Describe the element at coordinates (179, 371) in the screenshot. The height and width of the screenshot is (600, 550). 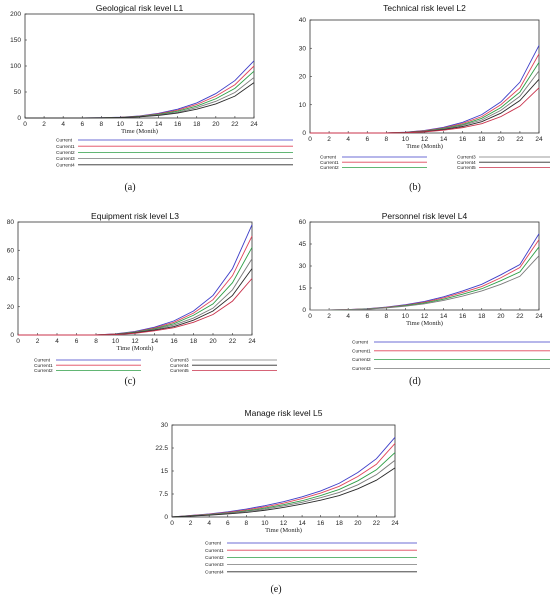
I see `legend-label: Current5` at that location.